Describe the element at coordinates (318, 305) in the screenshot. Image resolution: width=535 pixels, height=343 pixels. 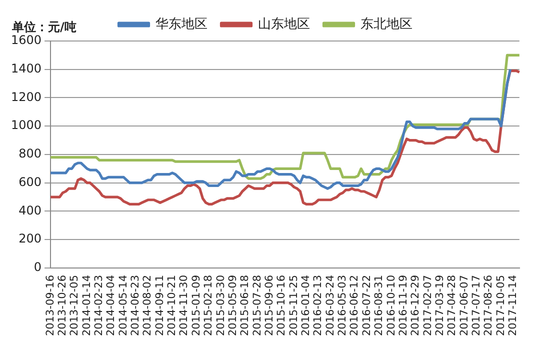
I see `x-tick-label: 2016-02-13` at that location.